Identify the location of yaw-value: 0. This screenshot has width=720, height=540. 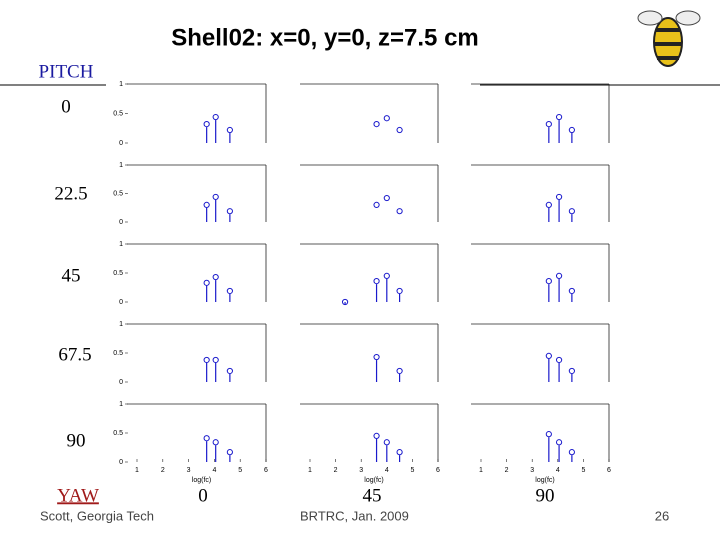
(203, 495).